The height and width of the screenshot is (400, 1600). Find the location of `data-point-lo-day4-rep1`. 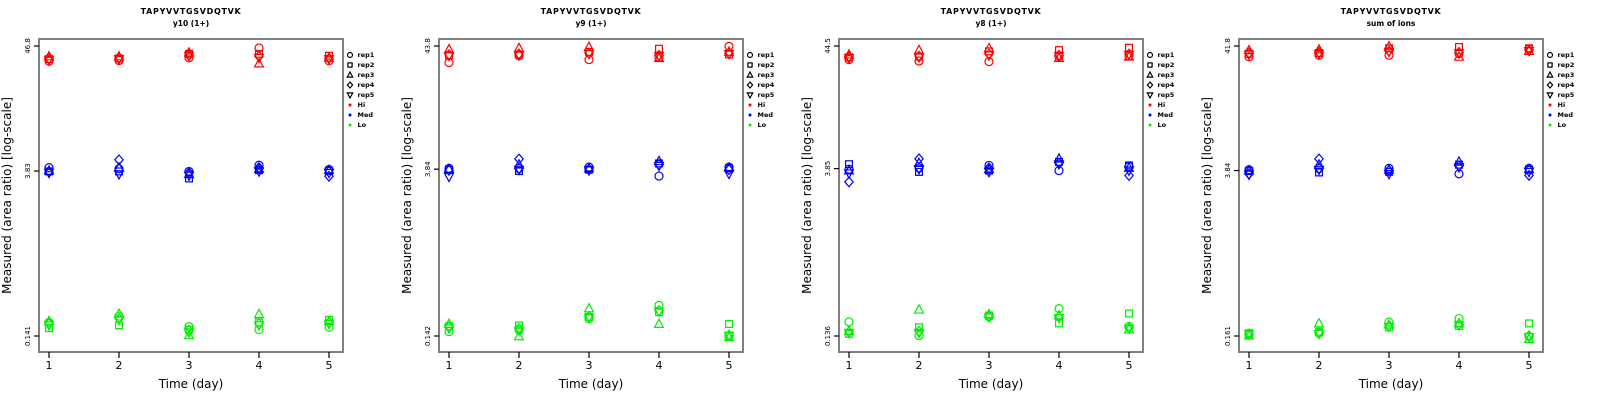

data-point-lo-day4-rep1 is located at coordinates (659, 305).